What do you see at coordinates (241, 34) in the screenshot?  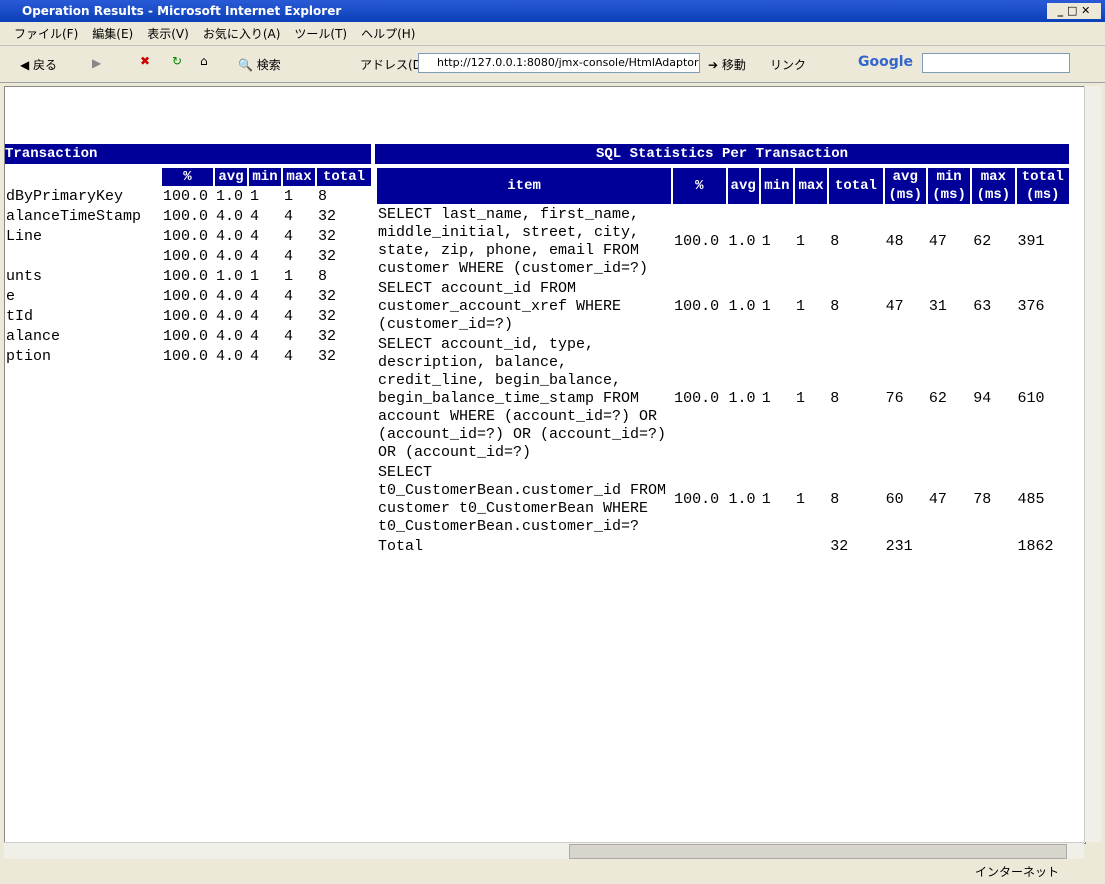 I see `menu-item: お気に入り(A)` at bounding box center [241, 34].